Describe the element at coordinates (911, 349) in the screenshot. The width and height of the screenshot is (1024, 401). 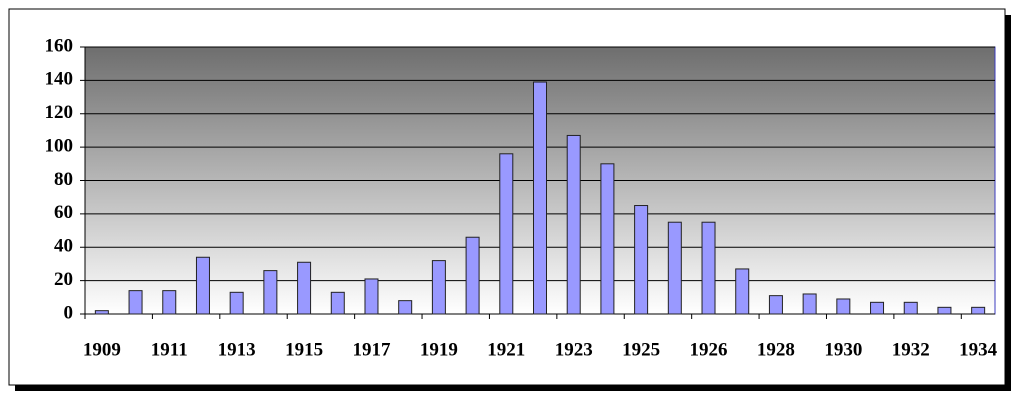
I see `x-tick-label: 1932` at that location.